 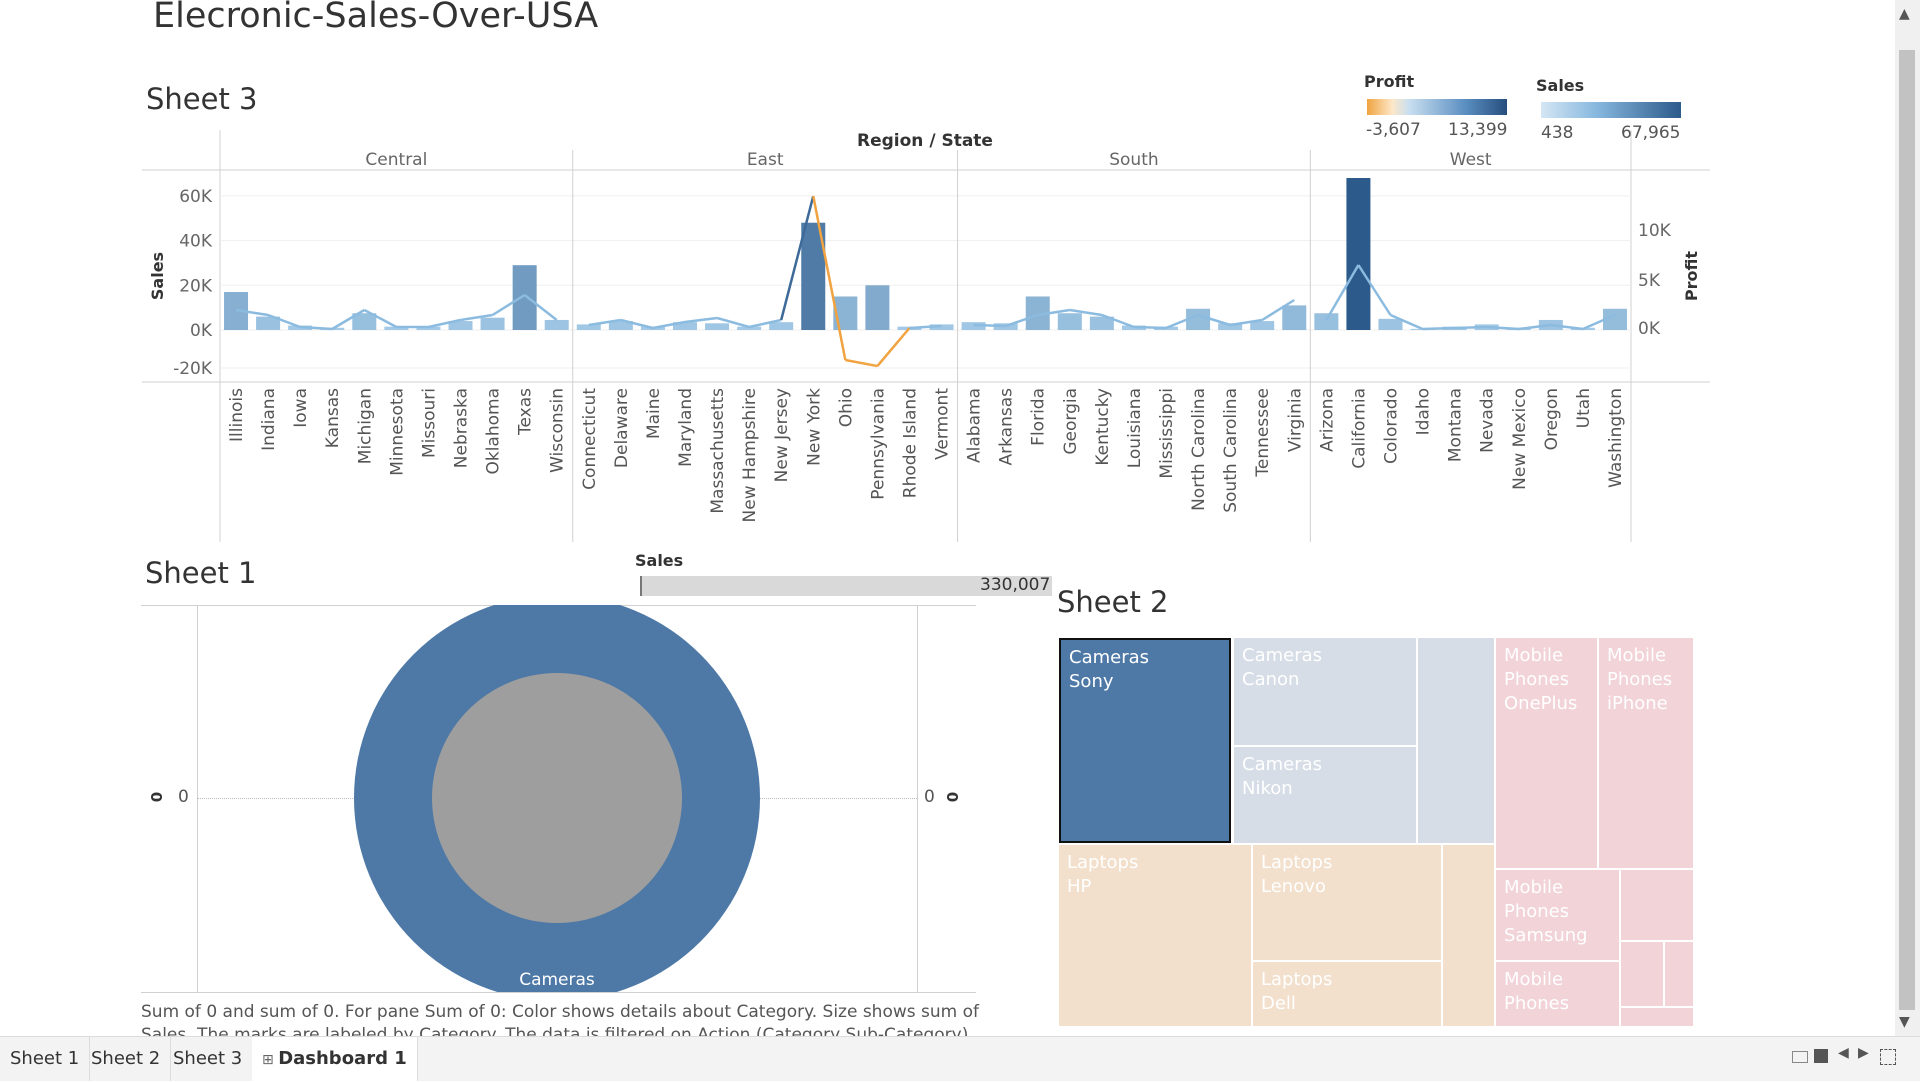 What do you see at coordinates (1263, 433) in the screenshot?
I see `state-label: Tennessee` at bounding box center [1263, 433].